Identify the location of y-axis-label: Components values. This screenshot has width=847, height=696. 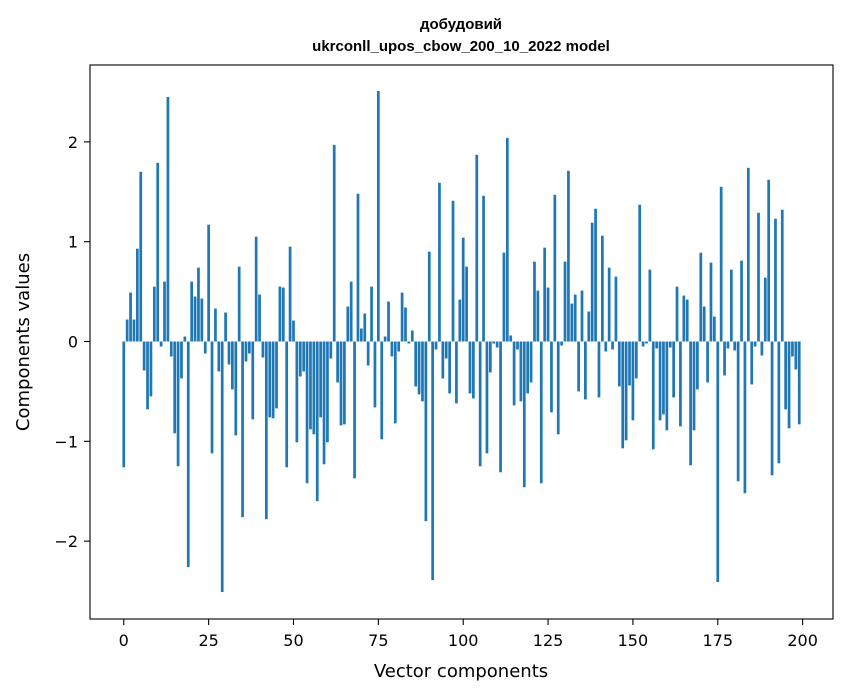
(23, 342).